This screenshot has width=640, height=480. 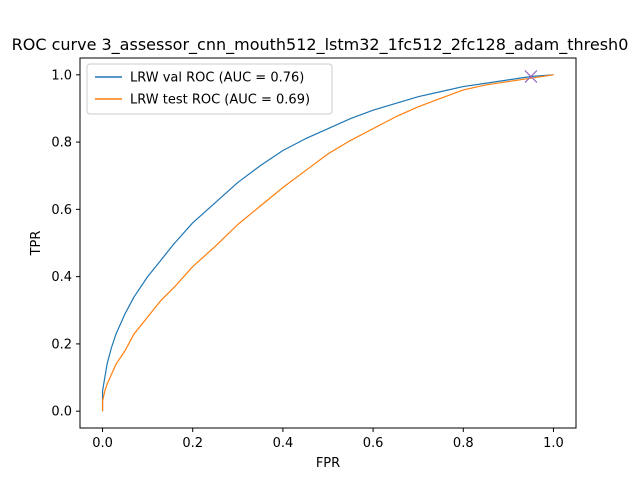 What do you see at coordinates (65, 244) in the screenshot?
I see `y-axis-ticks: 0.0 0.2 0.4 0.6 0.8 1.0` at bounding box center [65, 244].